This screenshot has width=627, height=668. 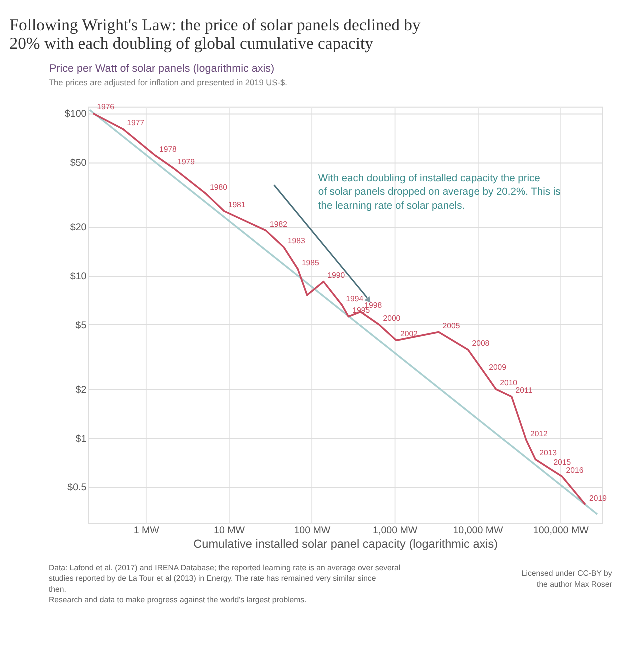 What do you see at coordinates (81, 439) in the screenshot?
I see `y-tick-label: $1` at bounding box center [81, 439].